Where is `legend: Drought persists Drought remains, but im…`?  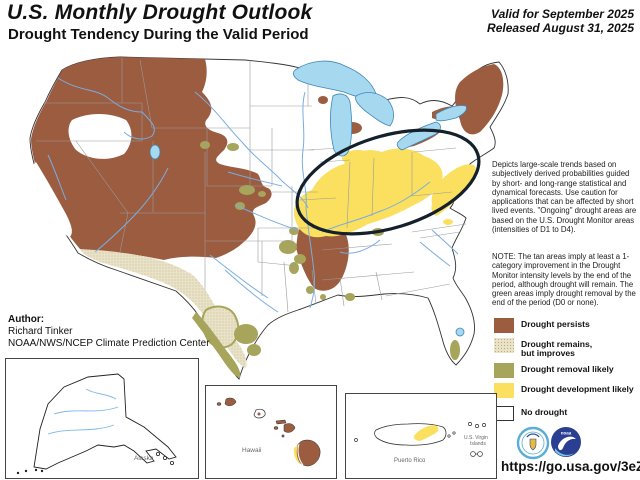
legend: Drought persists Drought remains, but im… is located at coordinates (567, 372).